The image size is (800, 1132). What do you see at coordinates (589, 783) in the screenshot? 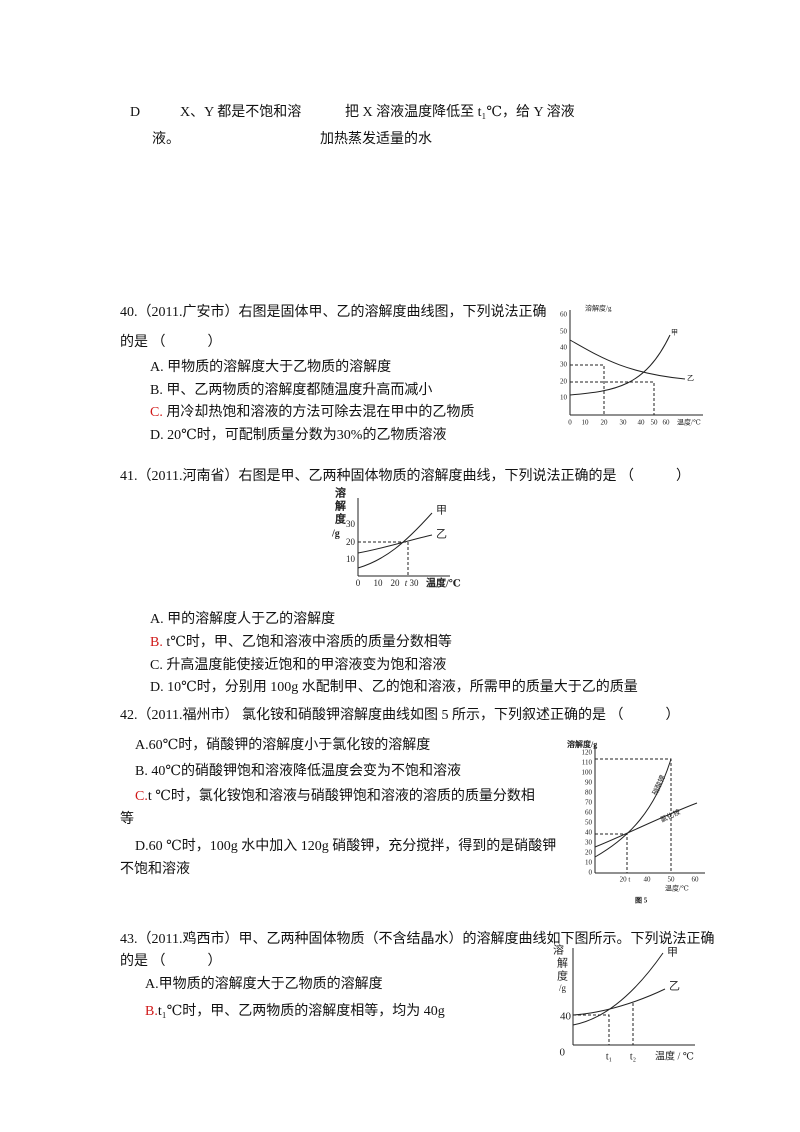
I see `tick-label: 90` at bounding box center [589, 783].